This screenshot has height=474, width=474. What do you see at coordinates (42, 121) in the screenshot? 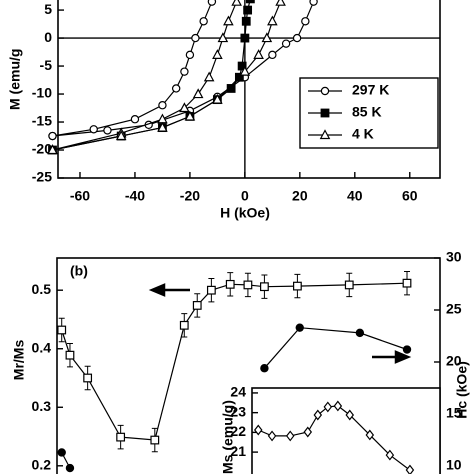
I see `y-tick-label: -15` at bounding box center [42, 121].